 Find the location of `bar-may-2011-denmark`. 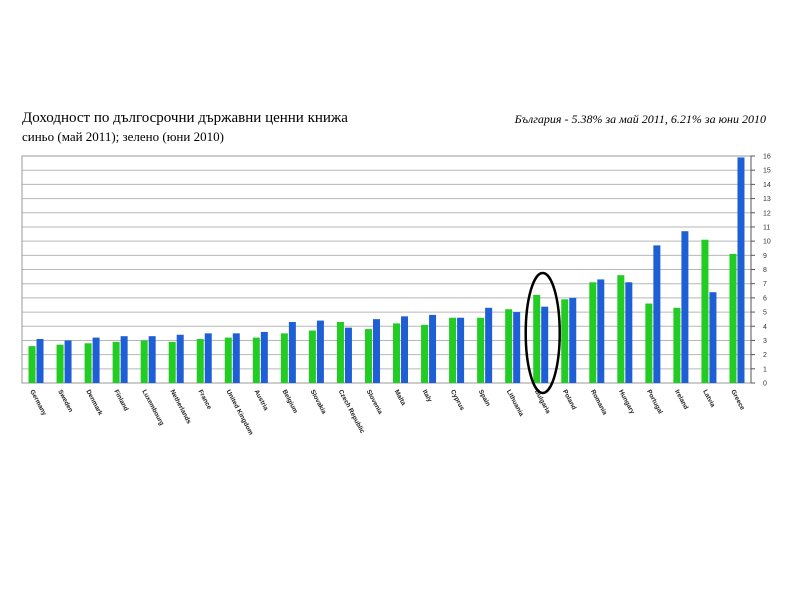

bar-may-2011-denmark is located at coordinates (96, 360).